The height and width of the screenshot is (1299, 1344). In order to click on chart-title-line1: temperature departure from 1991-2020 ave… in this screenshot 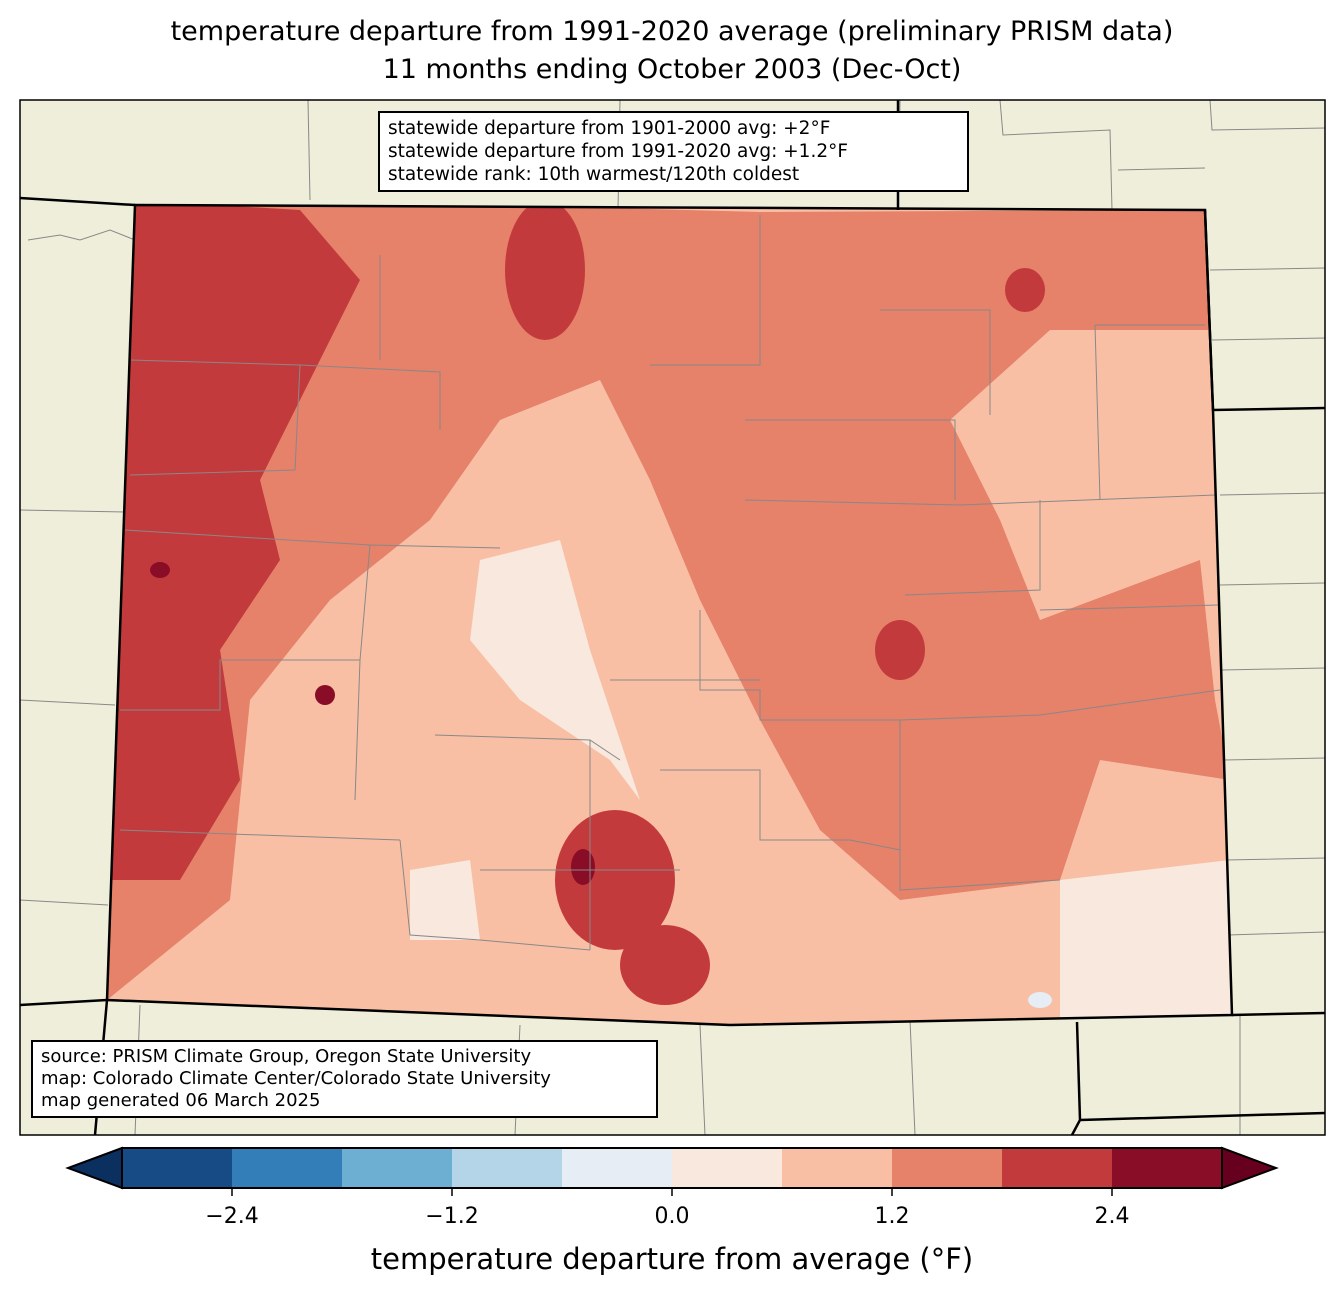, I will do `click(672, 31)`.